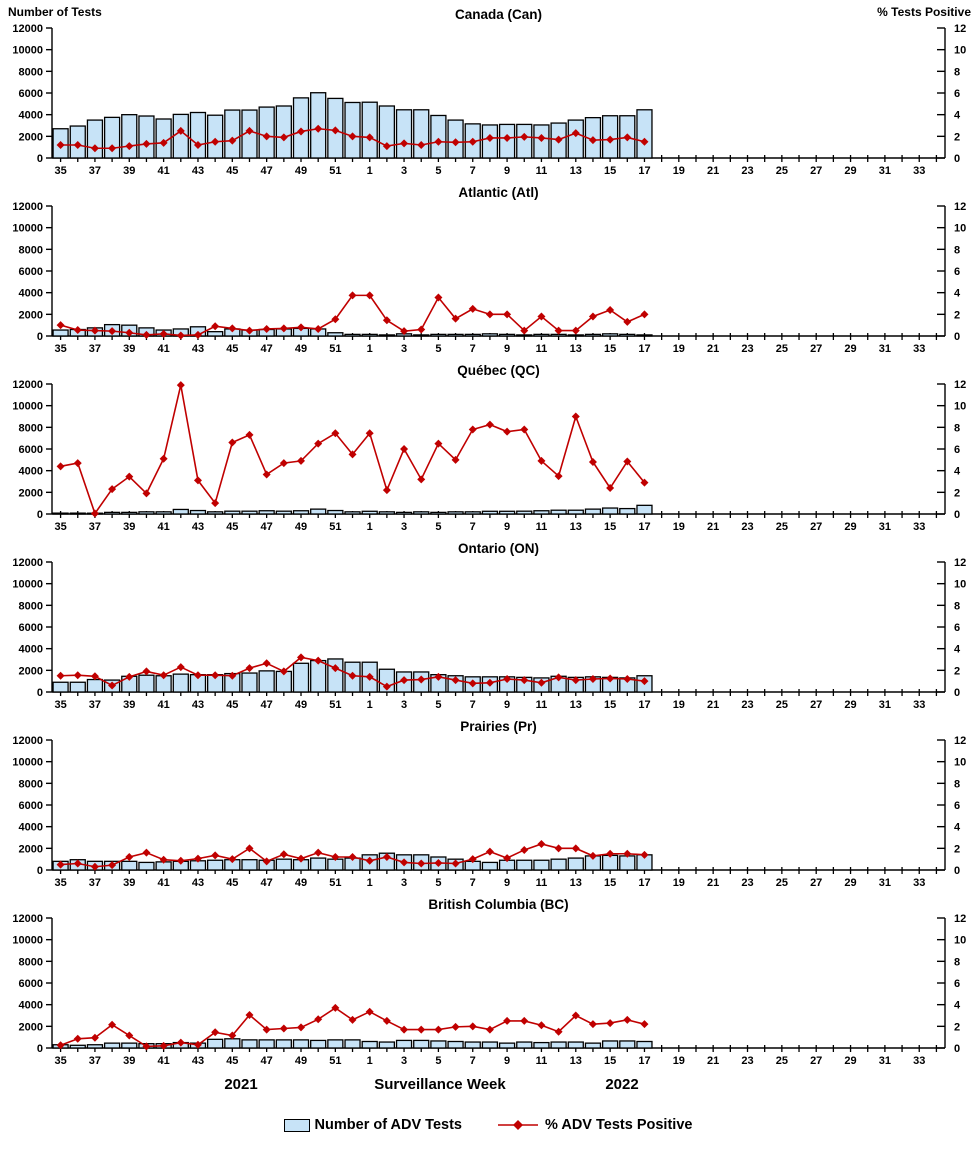  Describe the element at coordinates (885, 883) in the screenshot. I see `week-label: 31` at that location.